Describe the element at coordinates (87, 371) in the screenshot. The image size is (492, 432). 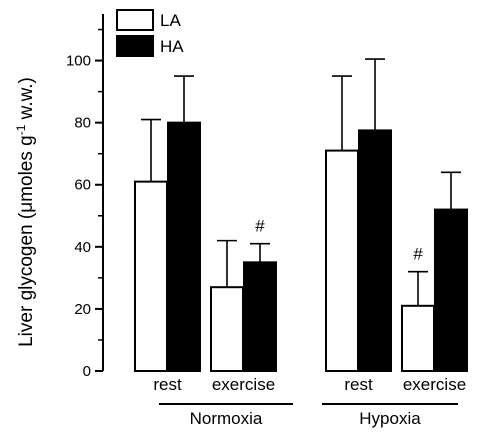
I see `y-tick-label: 0` at that location.